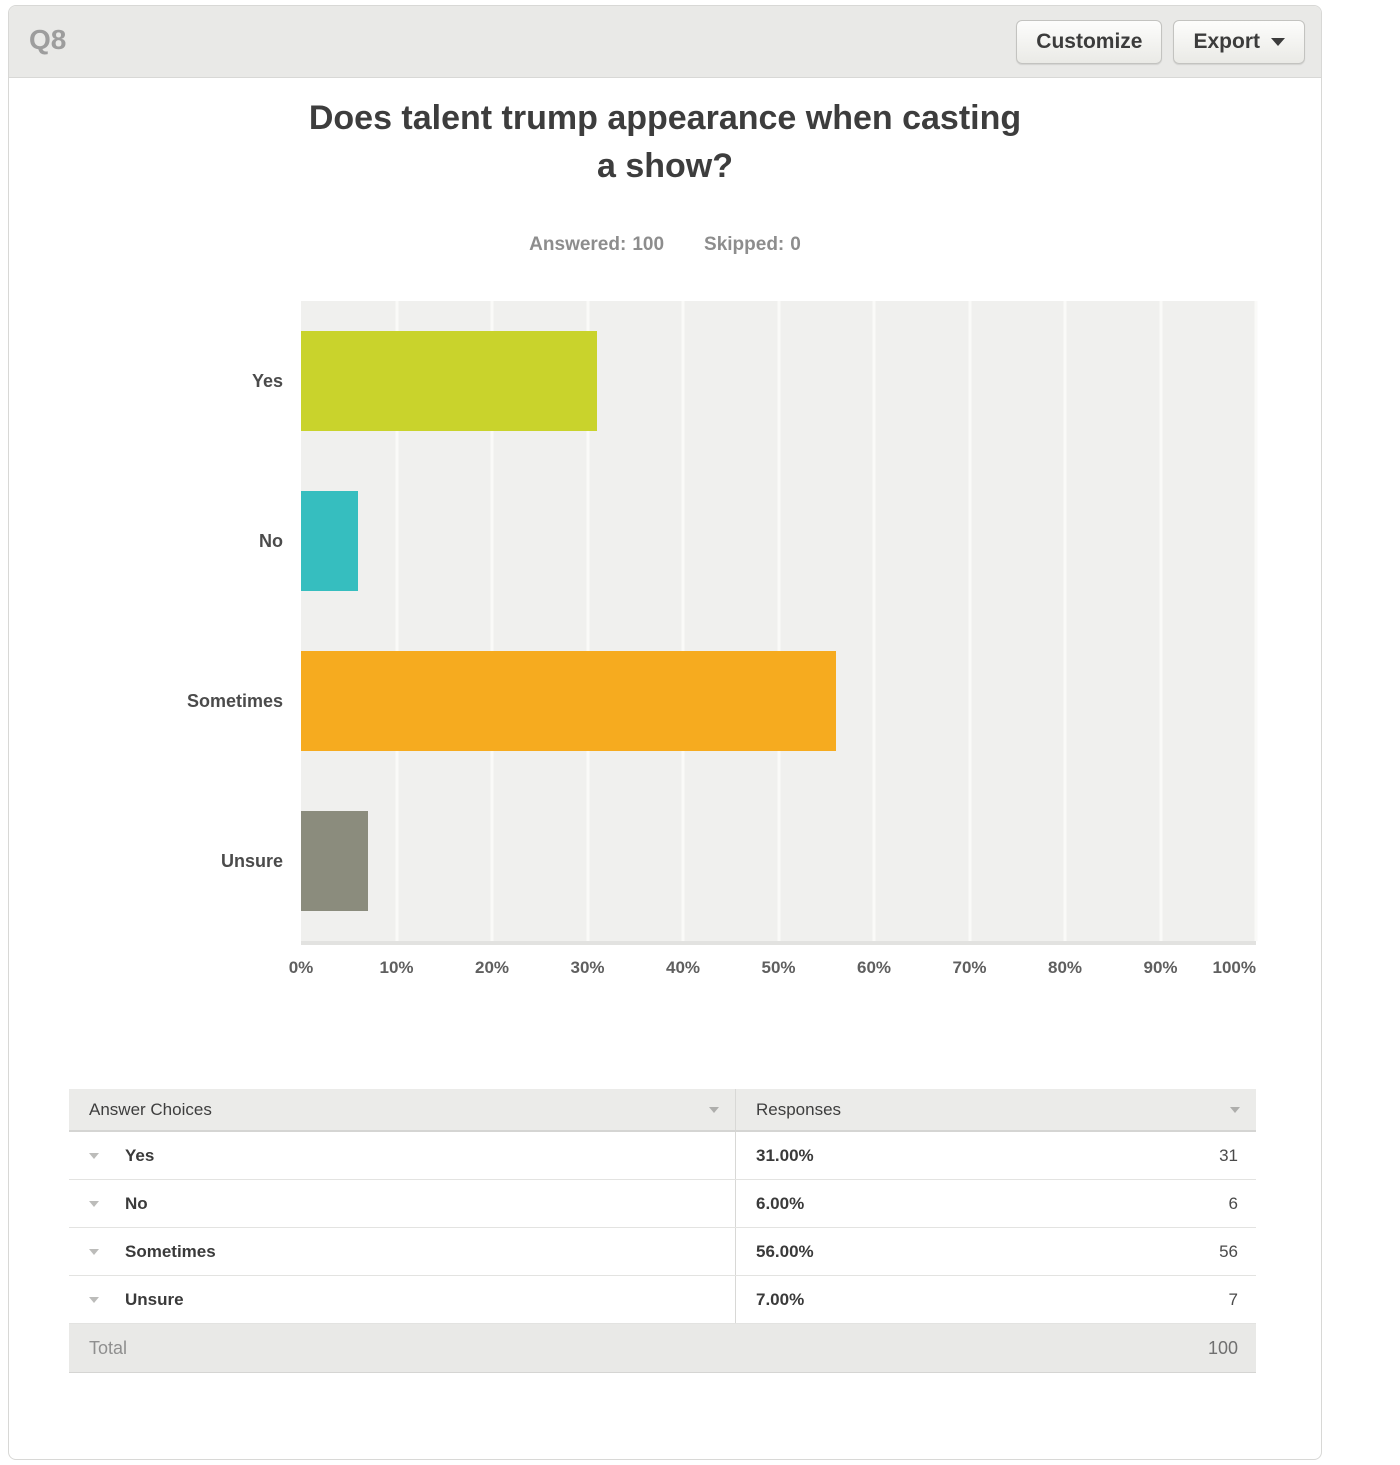 The image size is (1400, 1465). What do you see at coordinates (1065, 967) in the screenshot?
I see `x-axis-tick: 80%` at bounding box center [1065, 967].